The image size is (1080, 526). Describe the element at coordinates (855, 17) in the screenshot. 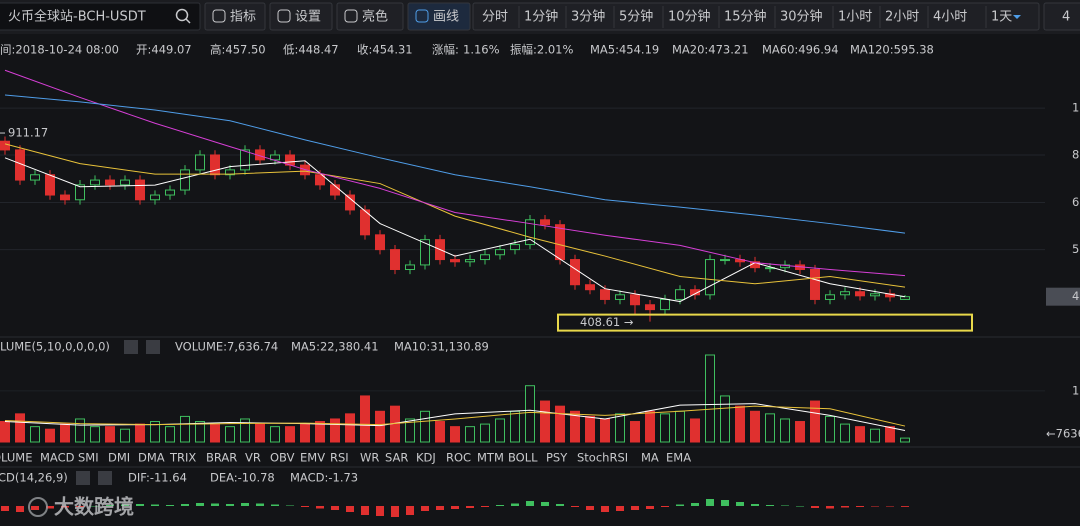

I see `timeframe-button: 1小时` at that location.